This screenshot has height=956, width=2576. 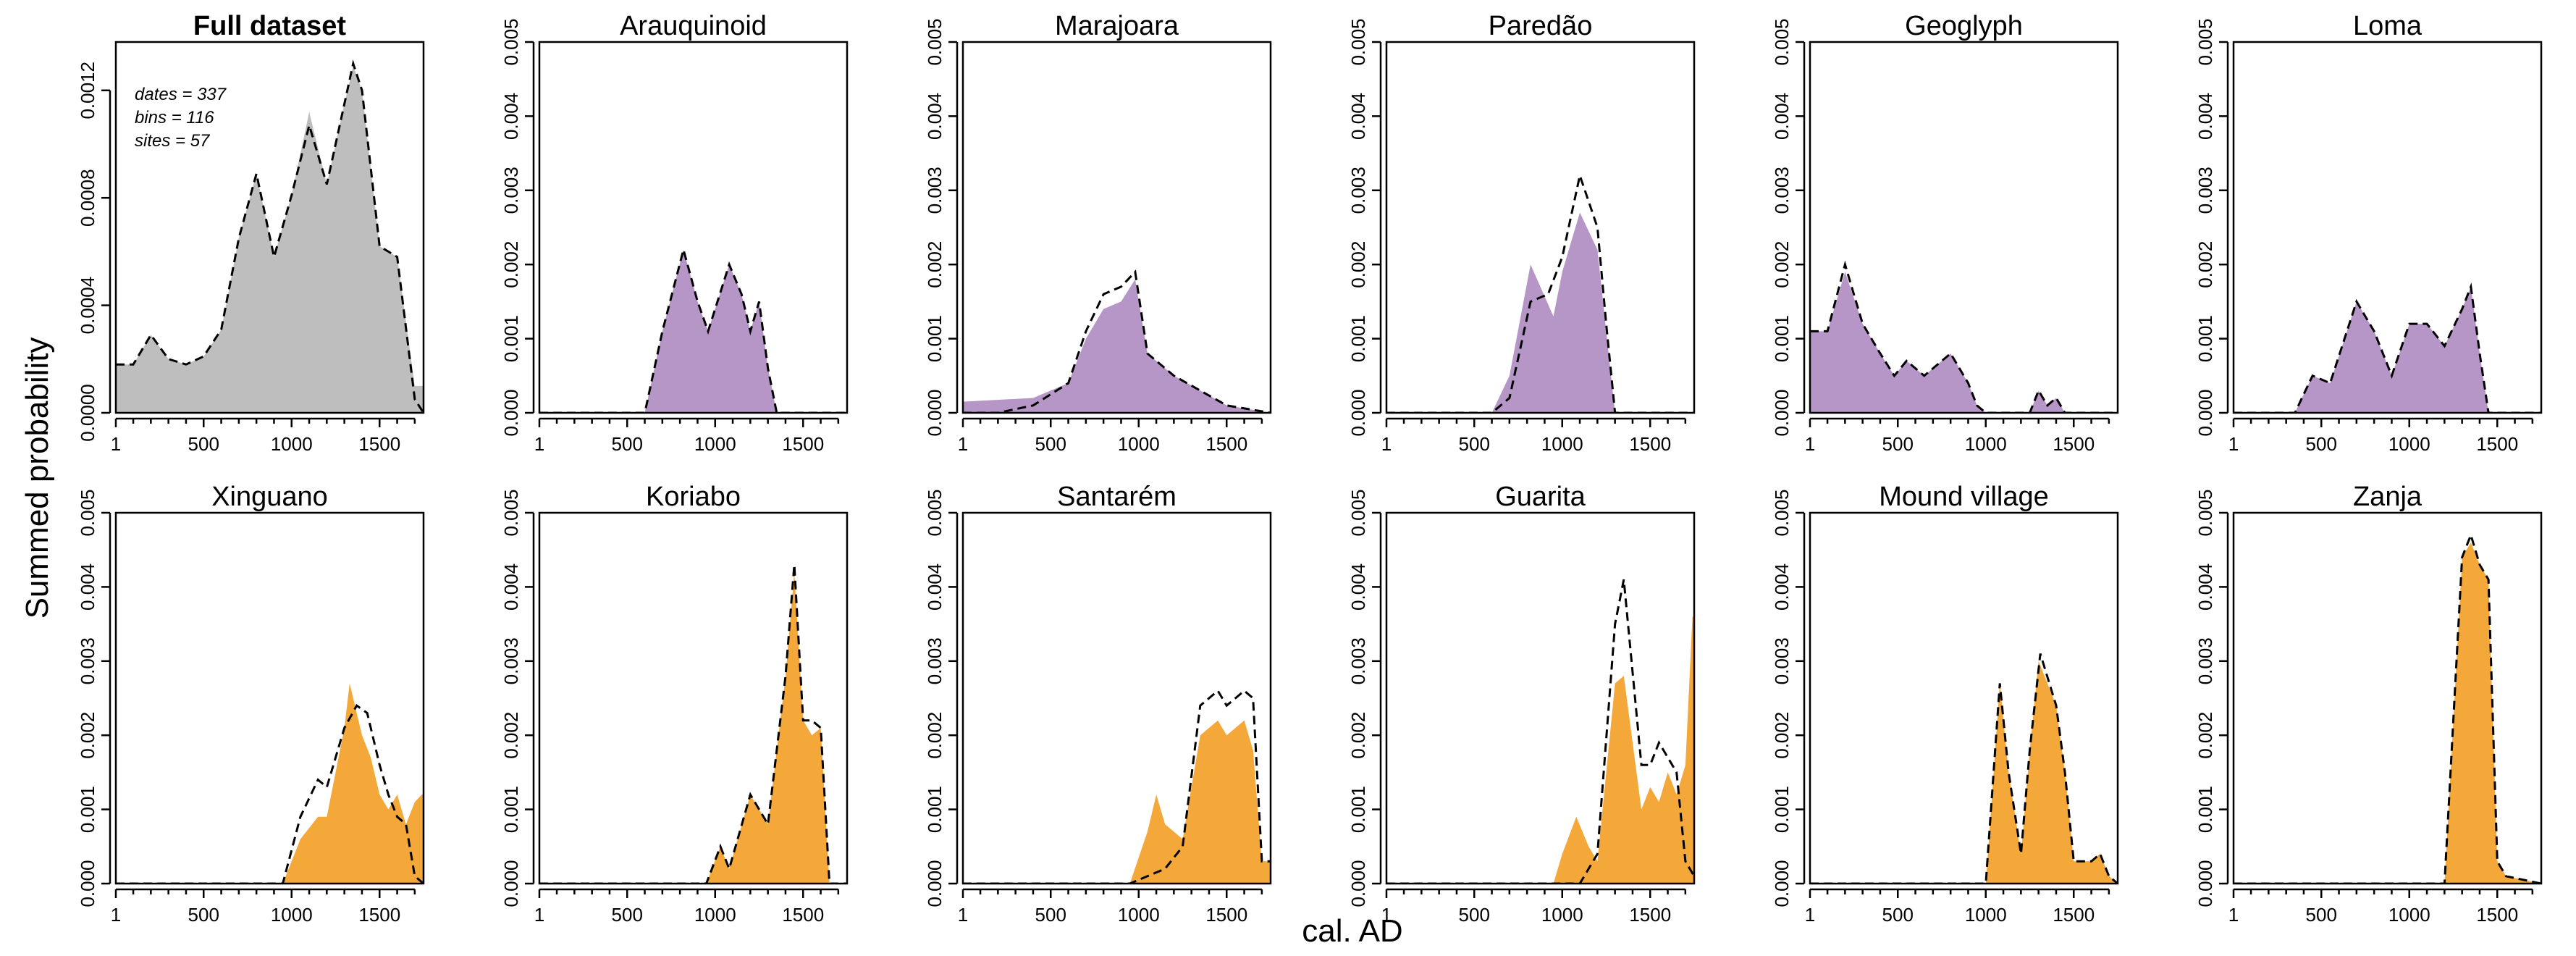 I want to click on dataset-annotation: dates = 337, so click(x=181, y=94).